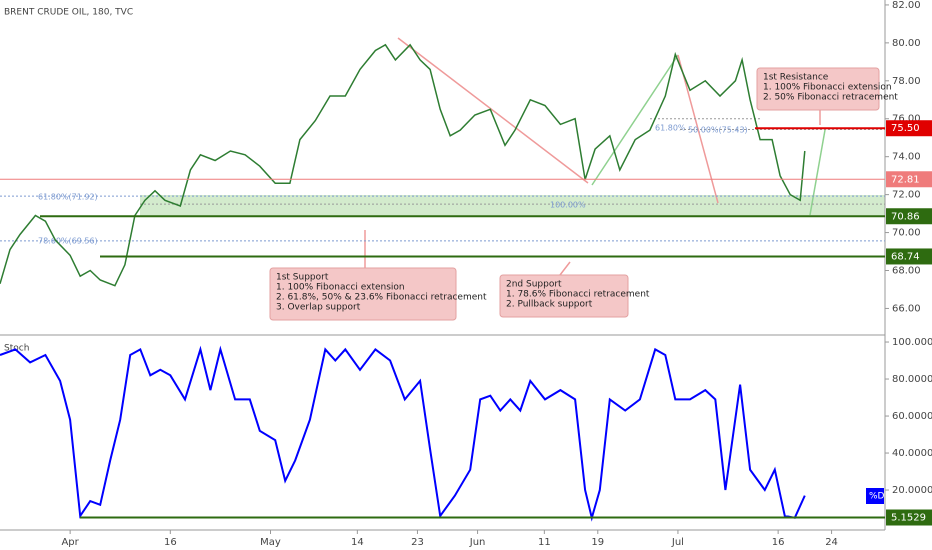 The width and height of the screenshot is (932, 550). I want to click on level-label: 75.50, so click(905, 128).